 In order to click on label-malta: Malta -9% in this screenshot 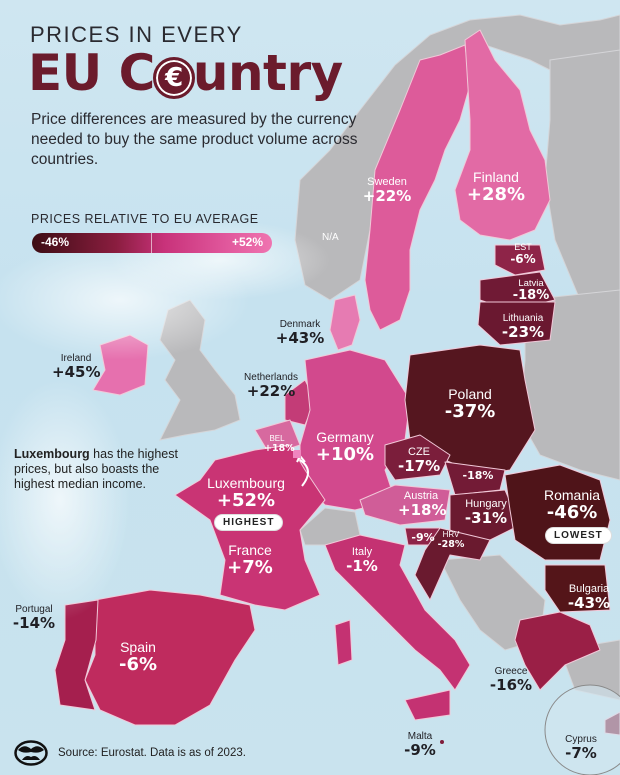, I will do `click(420, 745)`.